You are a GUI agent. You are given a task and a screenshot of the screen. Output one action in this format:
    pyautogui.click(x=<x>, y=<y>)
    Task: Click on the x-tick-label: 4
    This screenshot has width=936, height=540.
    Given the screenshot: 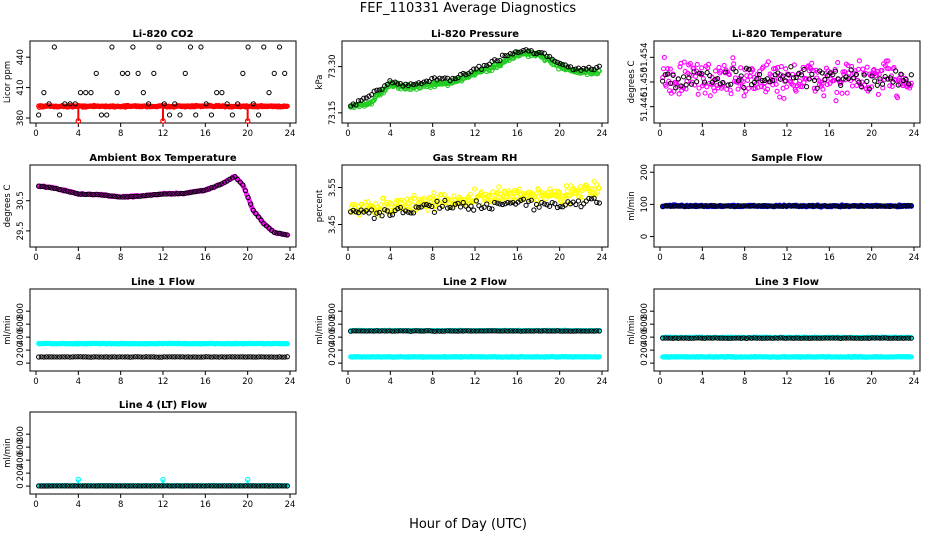 What is the action you would take?
    pyautogui.click(x=78, y=505)
    